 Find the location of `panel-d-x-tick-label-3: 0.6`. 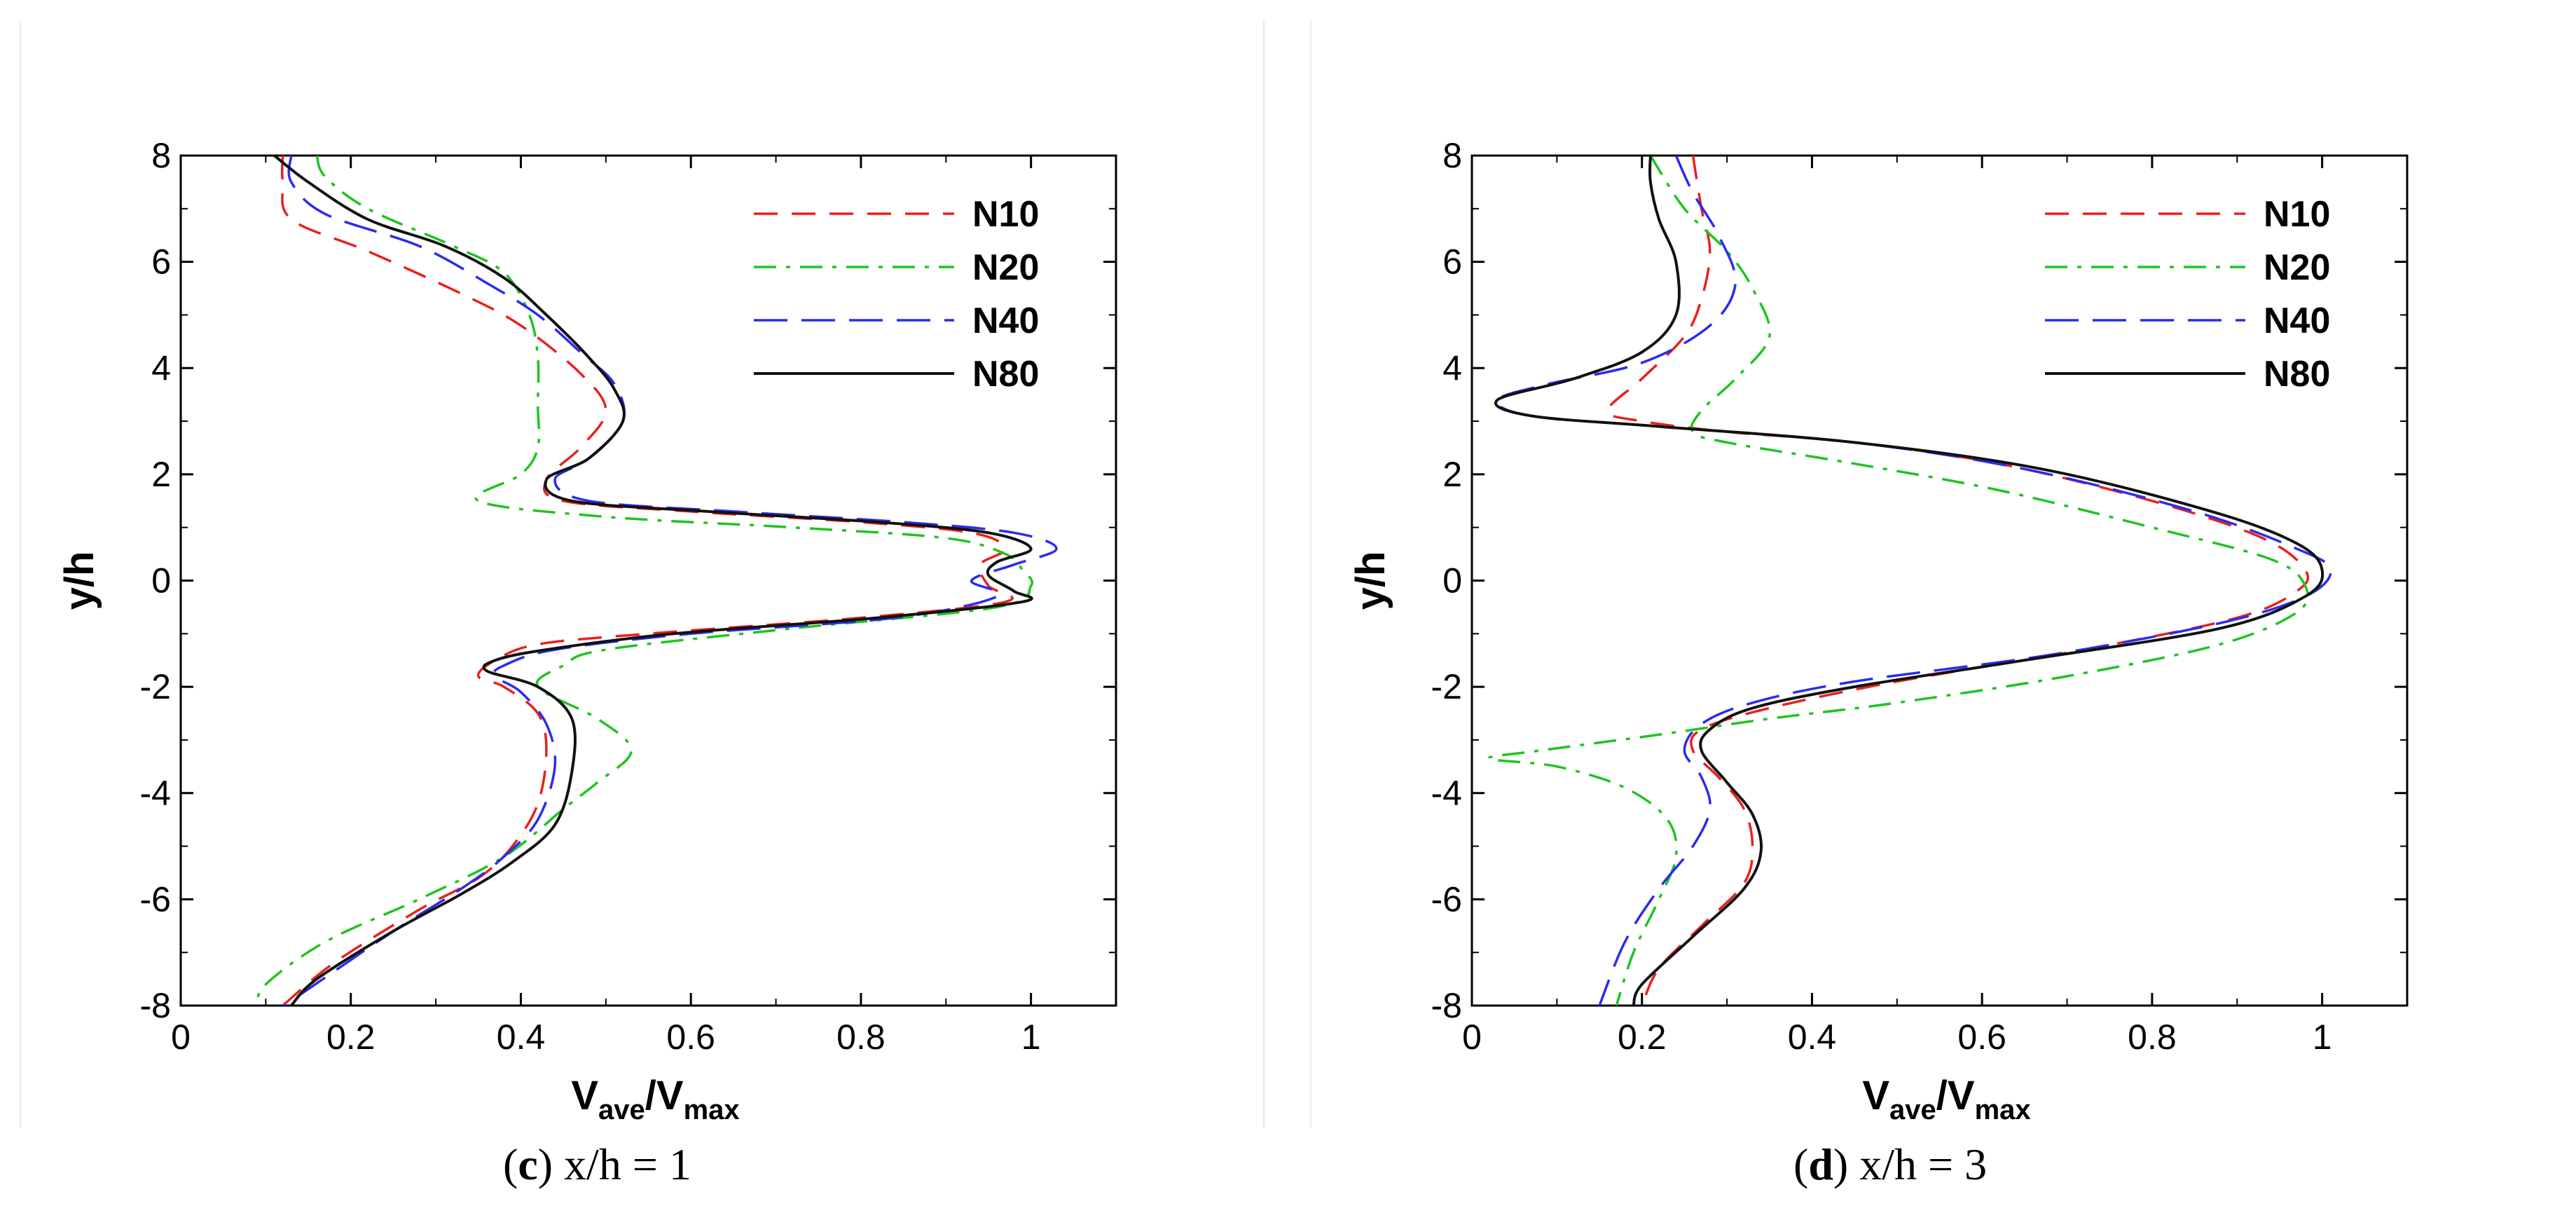

panel-d-x-tick-label-3: 0.6 is located at coordinates (1981, 1037).